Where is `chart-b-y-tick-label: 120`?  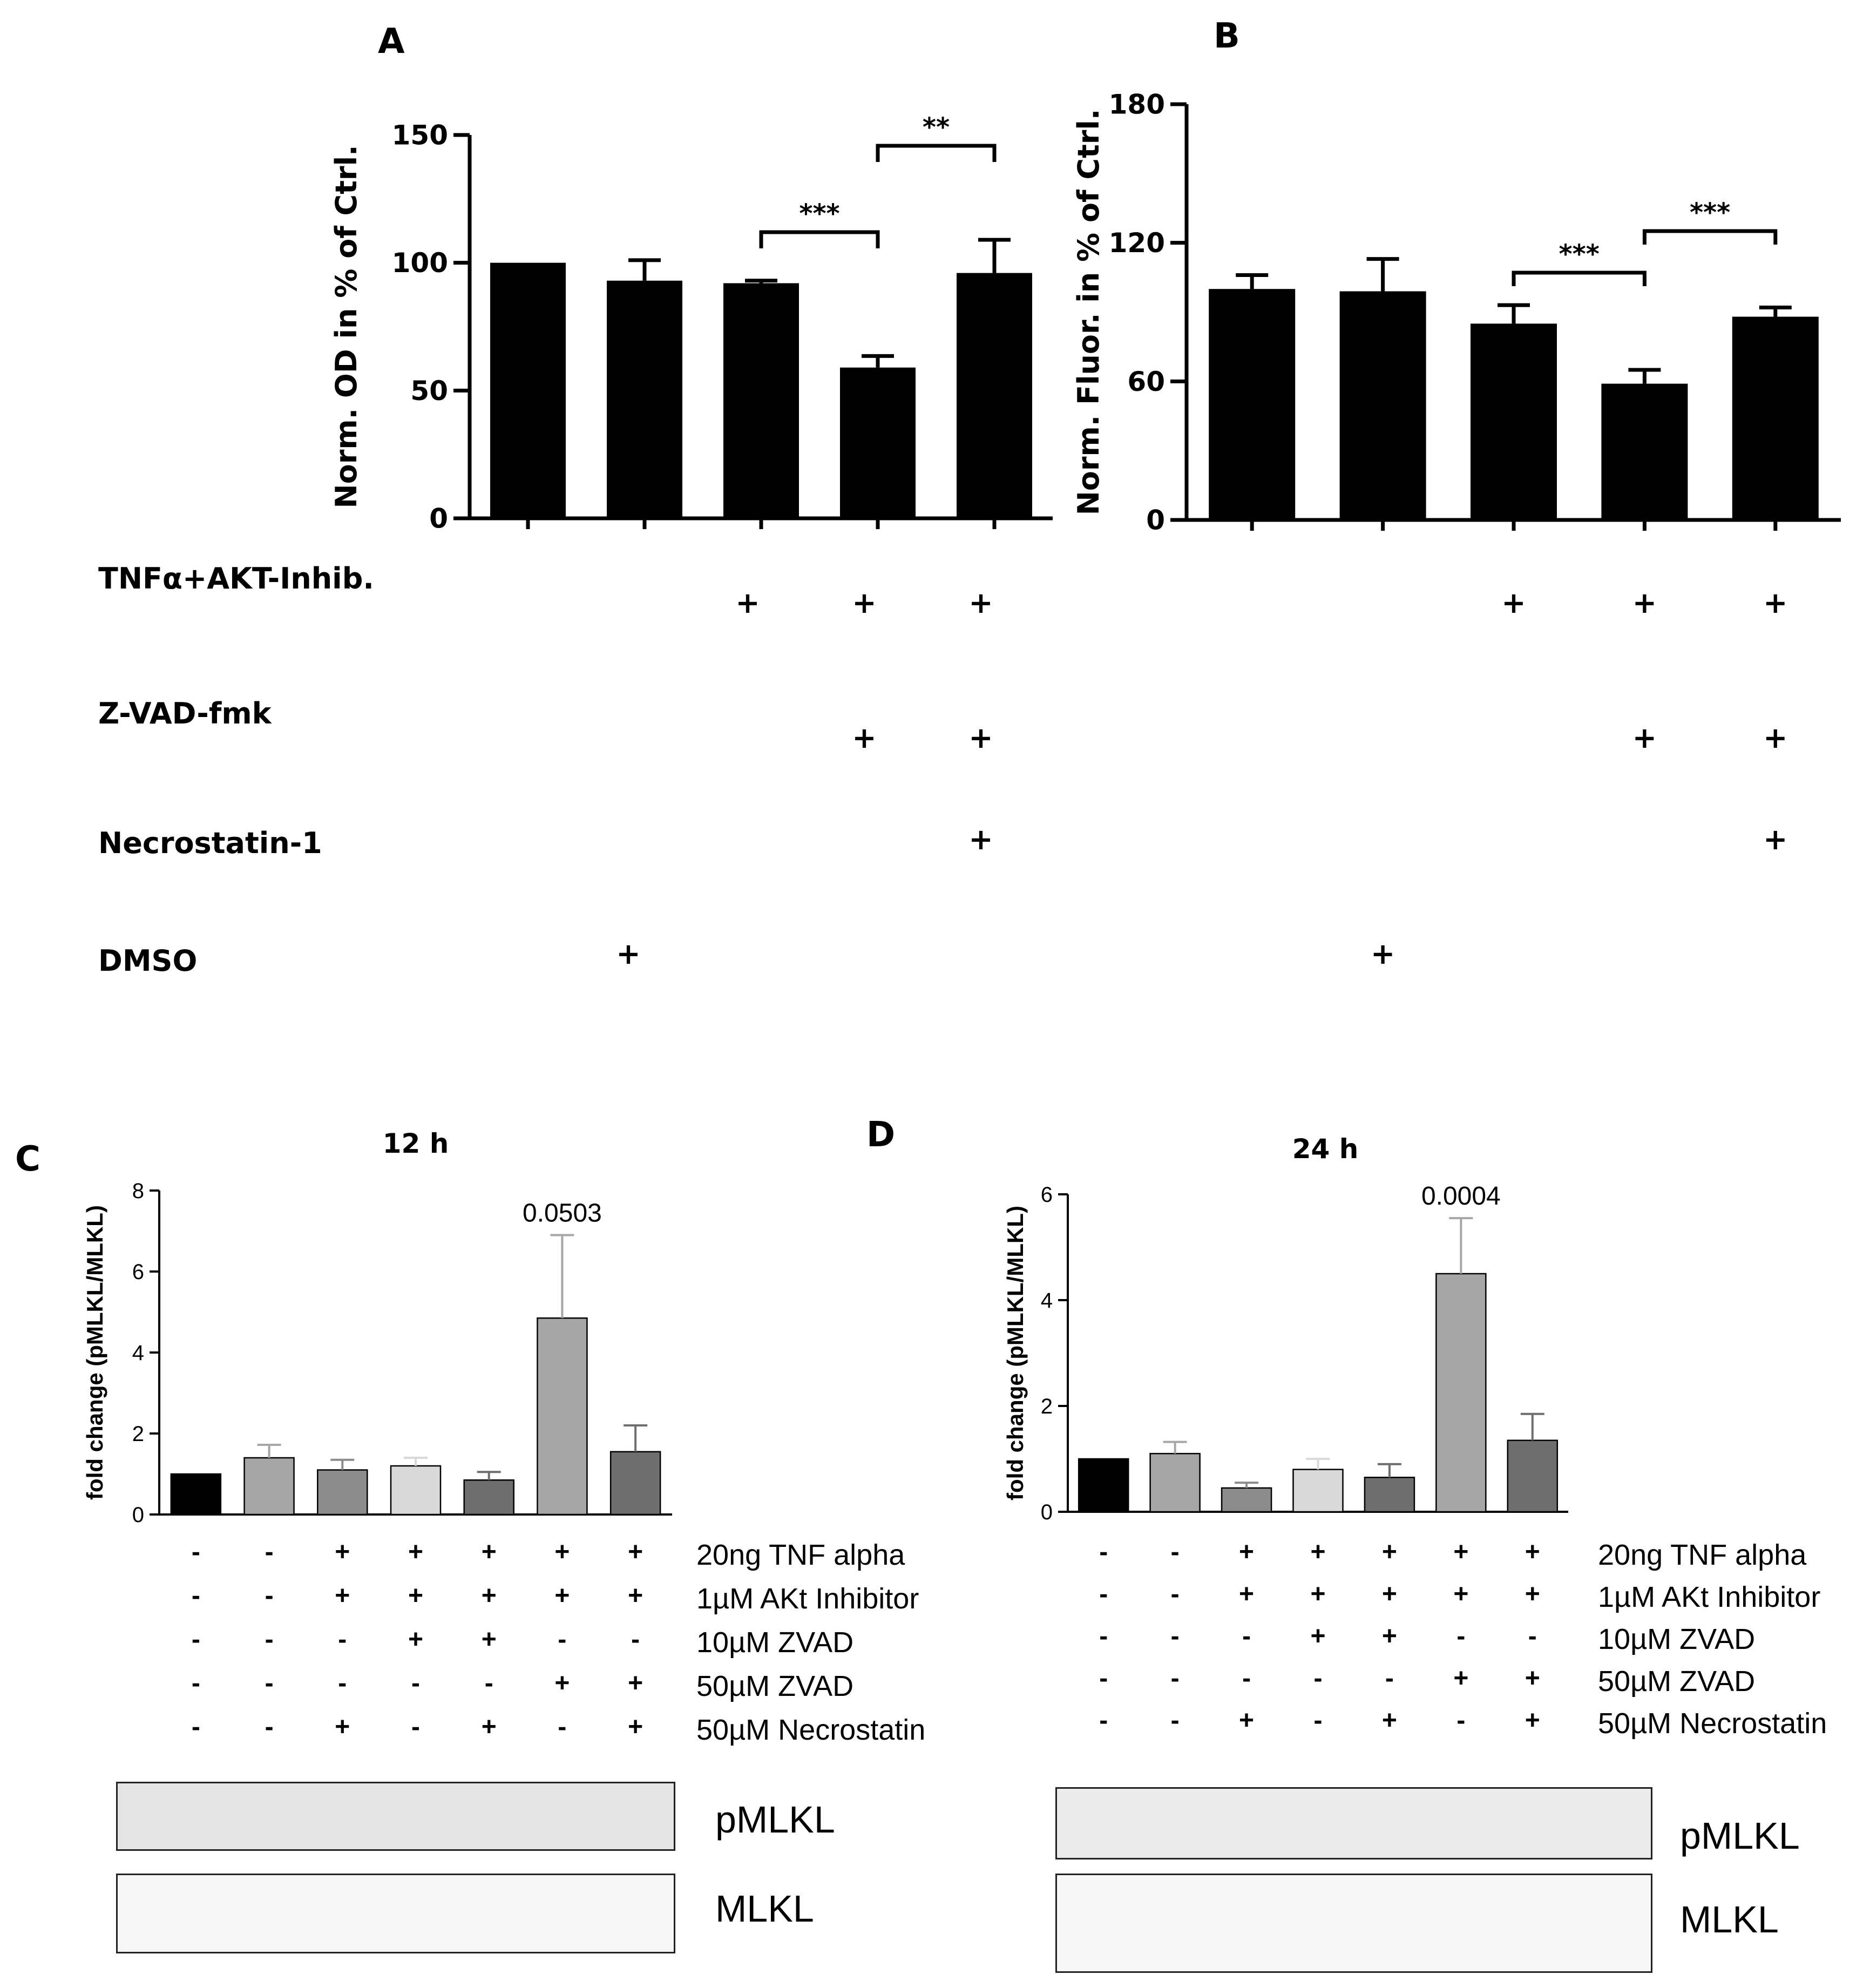
chart-b-y-tick-label: 120 is located at coordinates (1137, 243).